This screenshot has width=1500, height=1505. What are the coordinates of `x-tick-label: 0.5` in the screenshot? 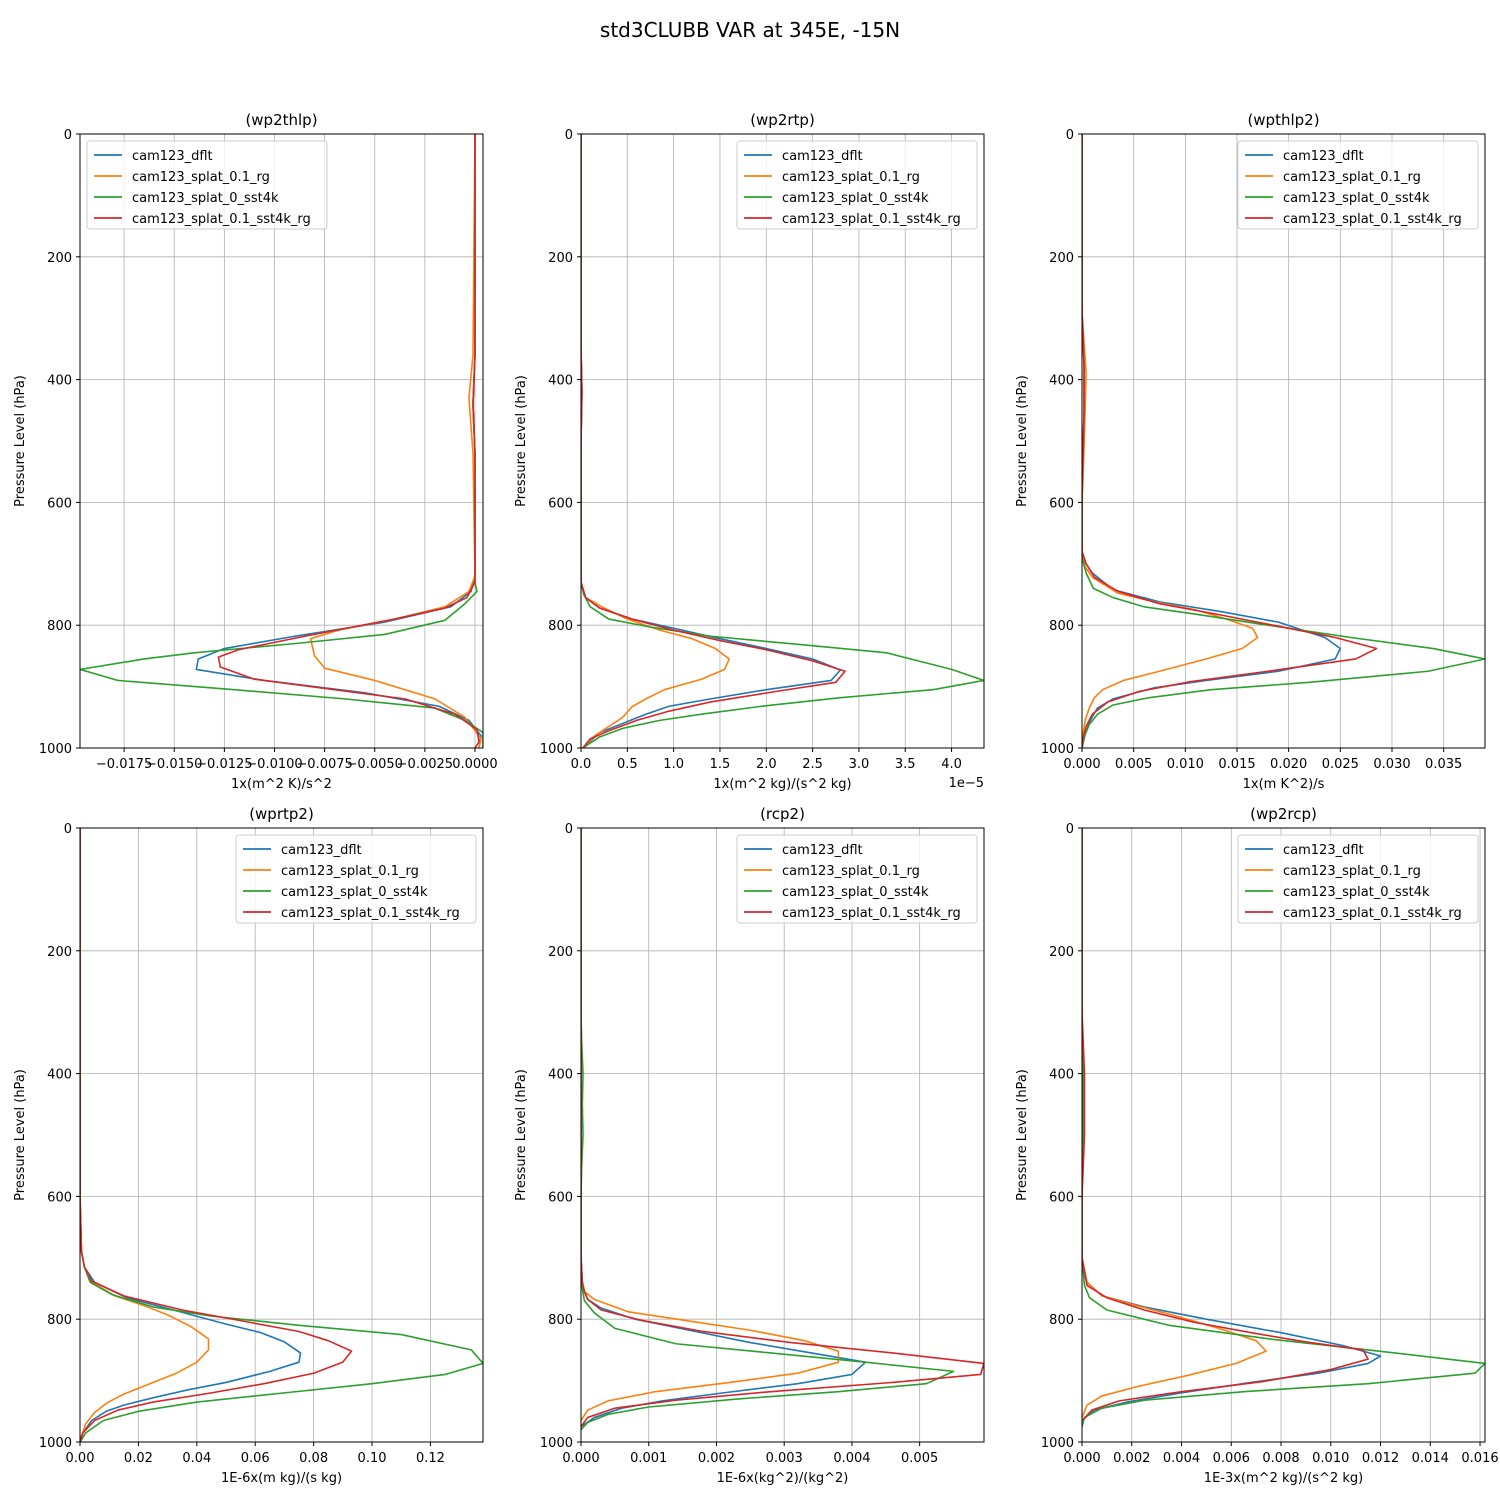 It's located at (627, 764).